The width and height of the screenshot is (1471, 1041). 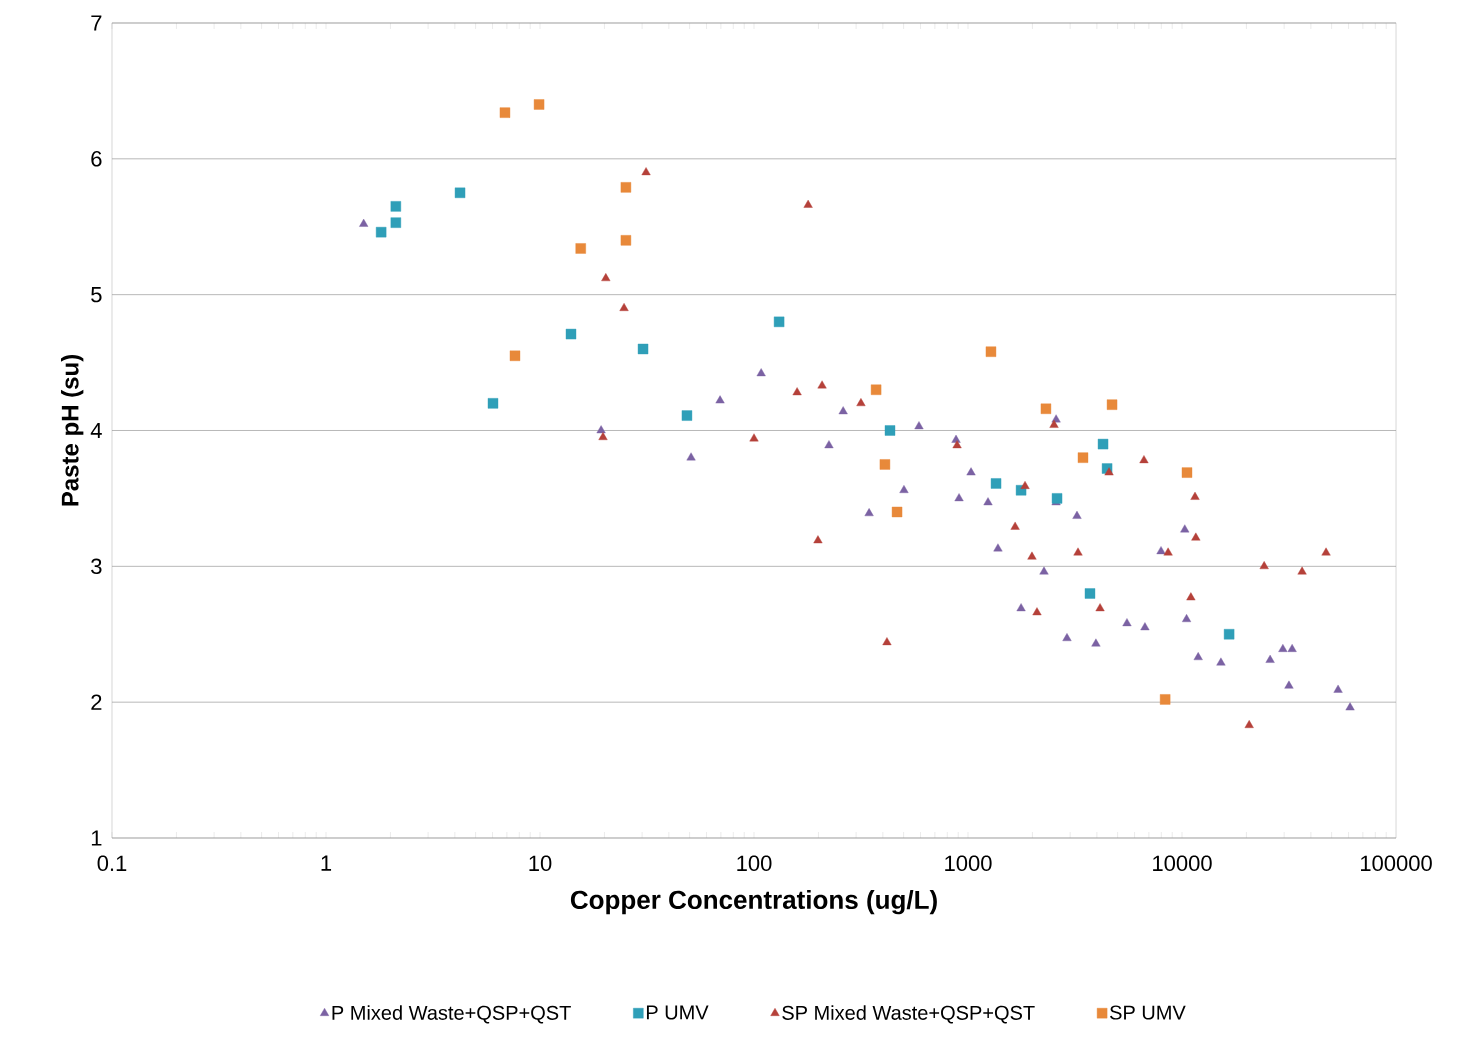 I want to click on y-tick-label: 6, so click(x=96, y=159).